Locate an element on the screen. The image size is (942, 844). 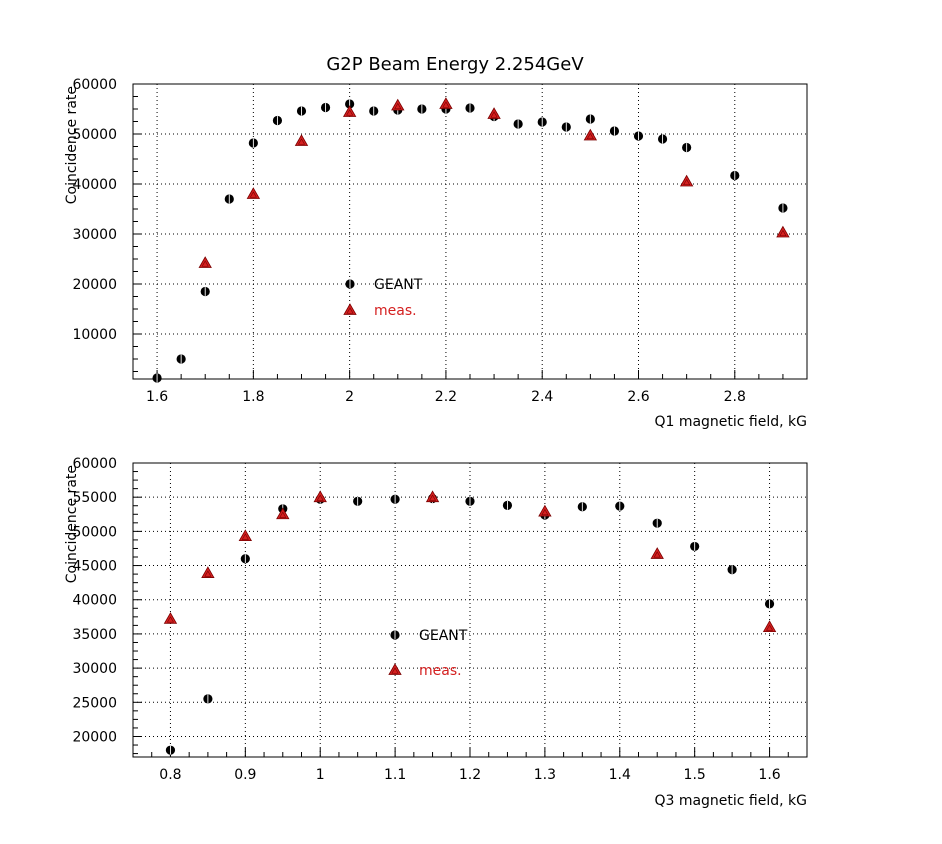
x-tick-label: 0.8 is located at coordinates (170, 775).